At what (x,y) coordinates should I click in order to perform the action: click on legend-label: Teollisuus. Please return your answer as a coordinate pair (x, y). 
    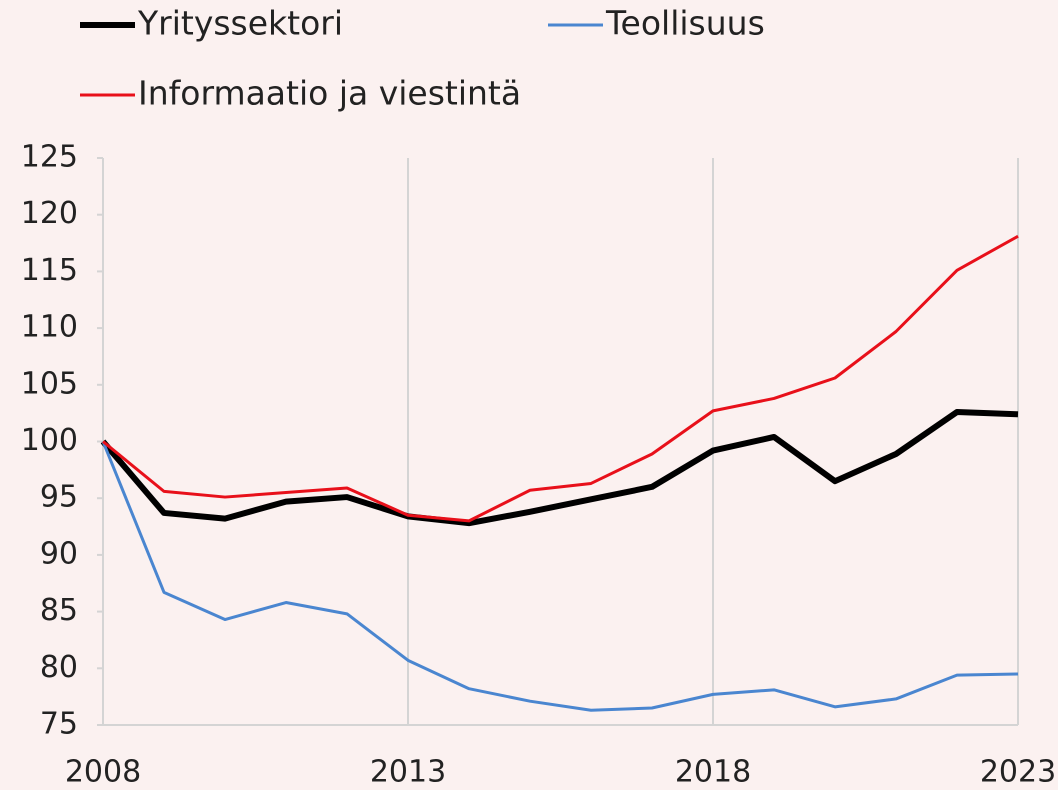
    Looking at the image, I should click on (685, 23).